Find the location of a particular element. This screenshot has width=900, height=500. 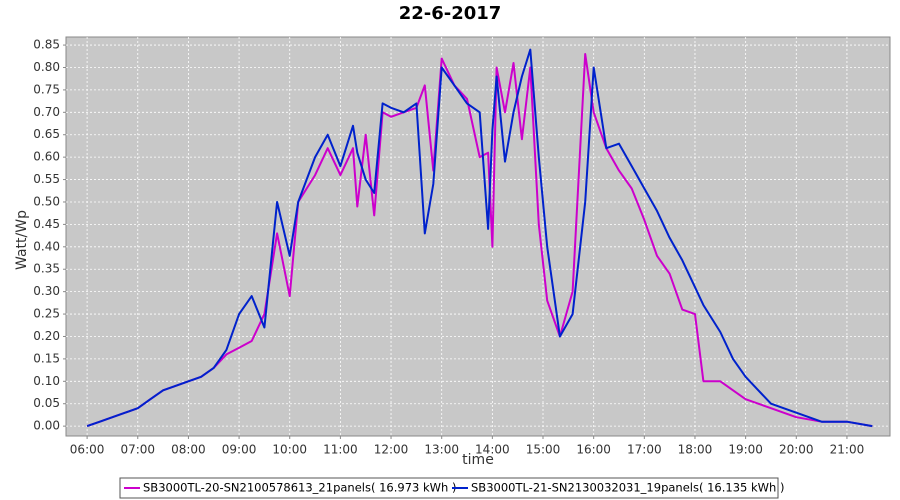

x-tick-label: 16:00 is located at coordinates (593, 450).